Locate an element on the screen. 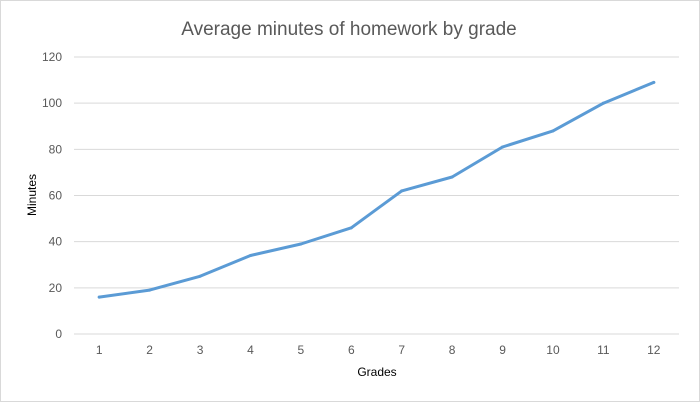 Image resolution: width=700 pixels, height=403 pixels. x-tick-label: 3 is located at coordinates (200, 350).